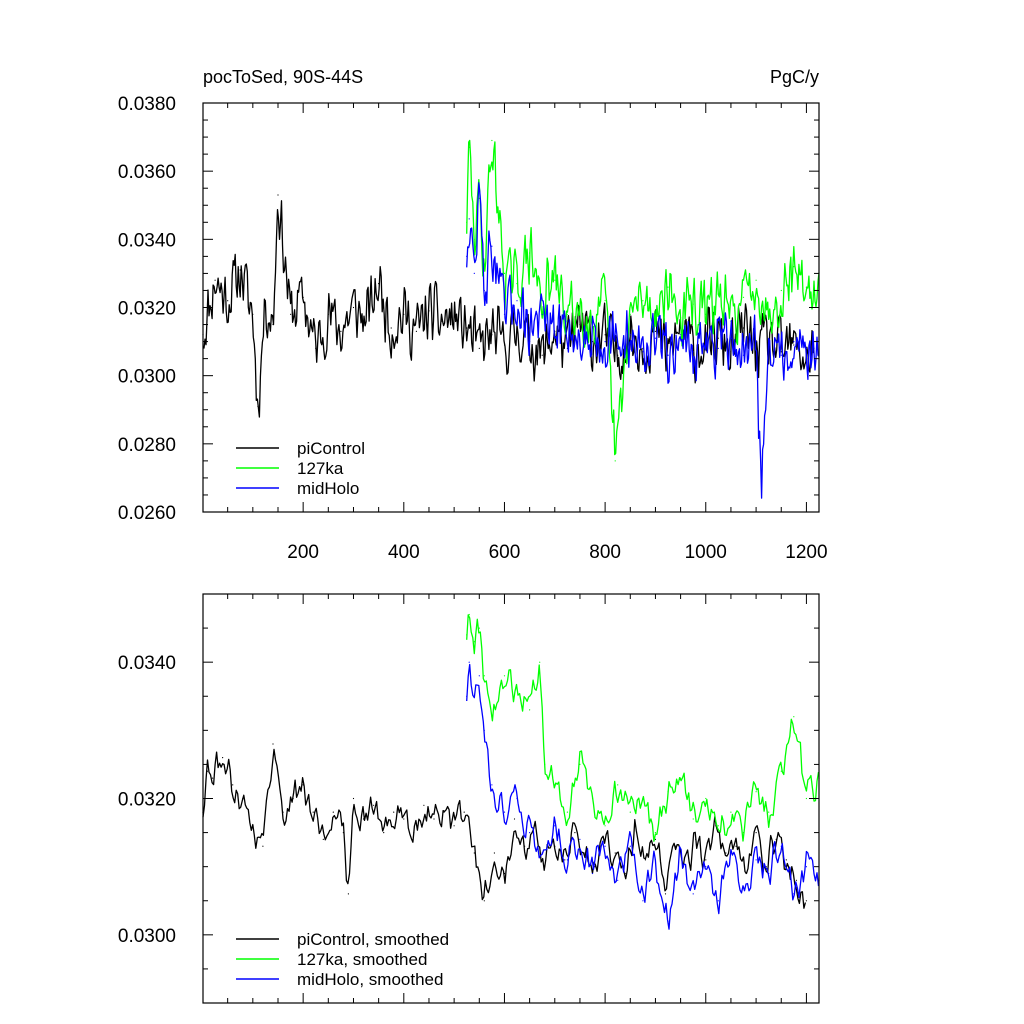  I want to click on series-line-midholo-smoothed, so click(643, 796).